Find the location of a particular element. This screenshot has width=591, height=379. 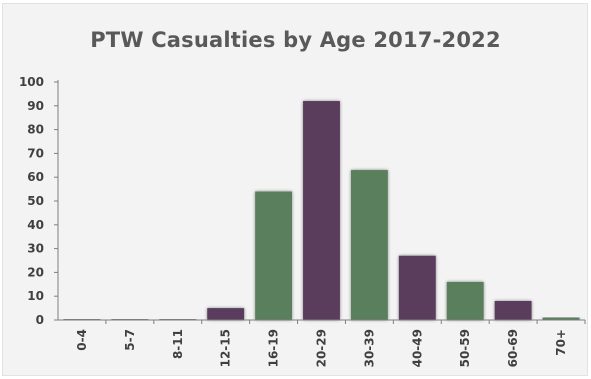

x-tick-label: 5-7 is located at coordinates (130, 340).